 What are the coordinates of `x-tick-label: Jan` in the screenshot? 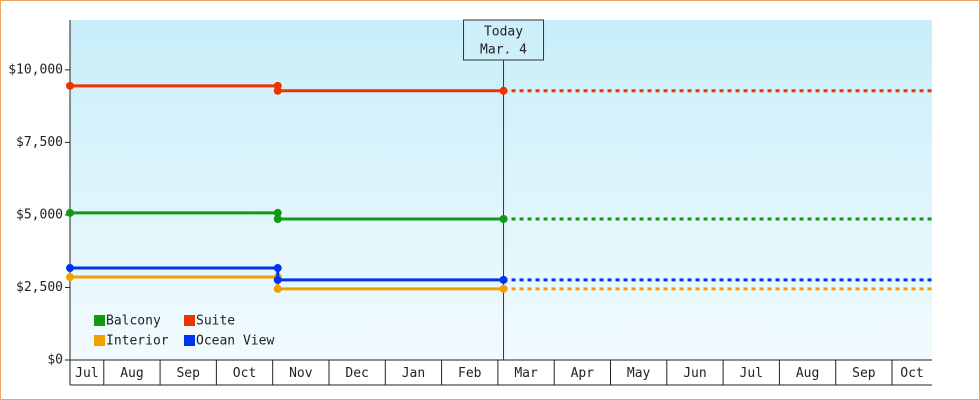 It's located at (413, 373).